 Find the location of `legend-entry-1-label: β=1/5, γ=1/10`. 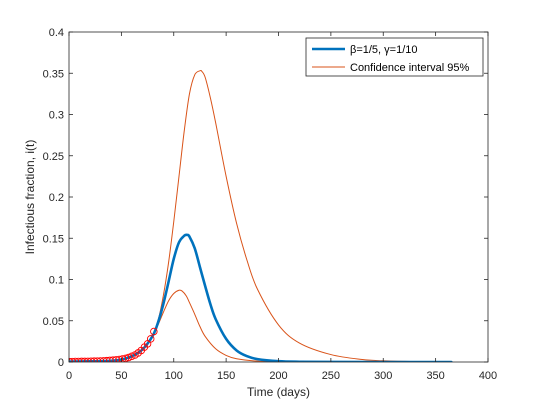

legend-entry-1-label: β=1/5, γ=1/10 is located at coordinates (384, 50).